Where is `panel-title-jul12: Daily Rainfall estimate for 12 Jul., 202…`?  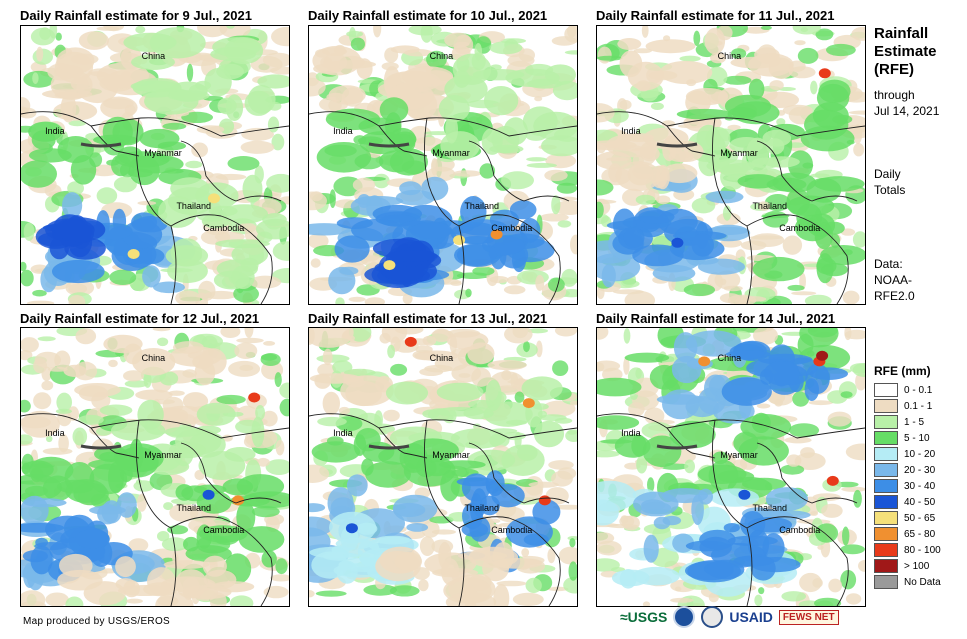
panel-title-jul12: Daily Rainfall estimate for 12 Jul., 202… is located at coordinates (140, 318).